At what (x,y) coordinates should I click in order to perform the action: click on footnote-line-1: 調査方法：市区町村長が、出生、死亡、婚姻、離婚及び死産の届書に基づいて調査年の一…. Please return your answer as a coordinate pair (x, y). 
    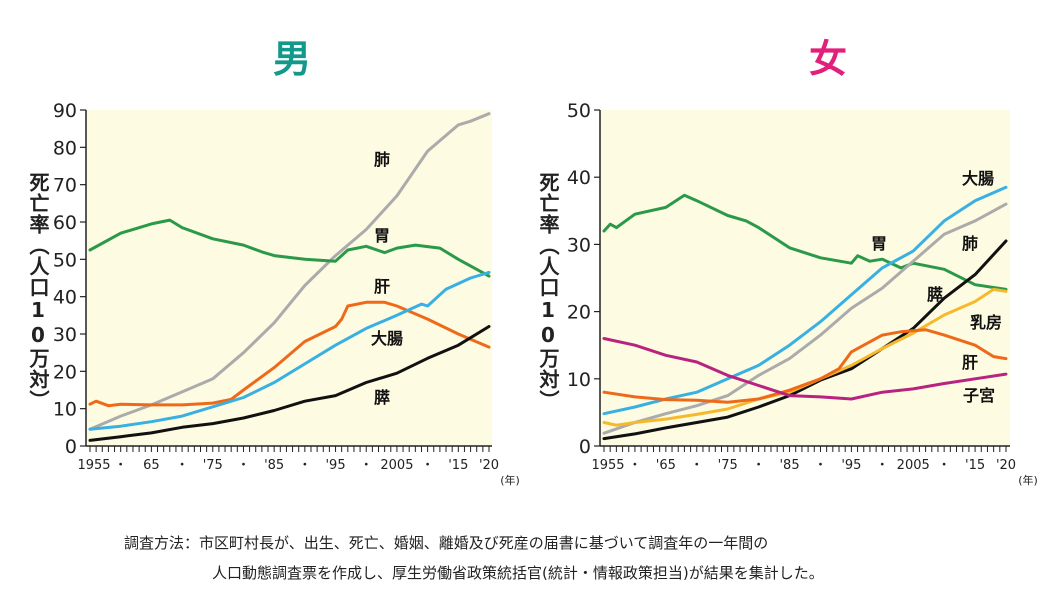
    Looking at the image, I should click on (446, 543).